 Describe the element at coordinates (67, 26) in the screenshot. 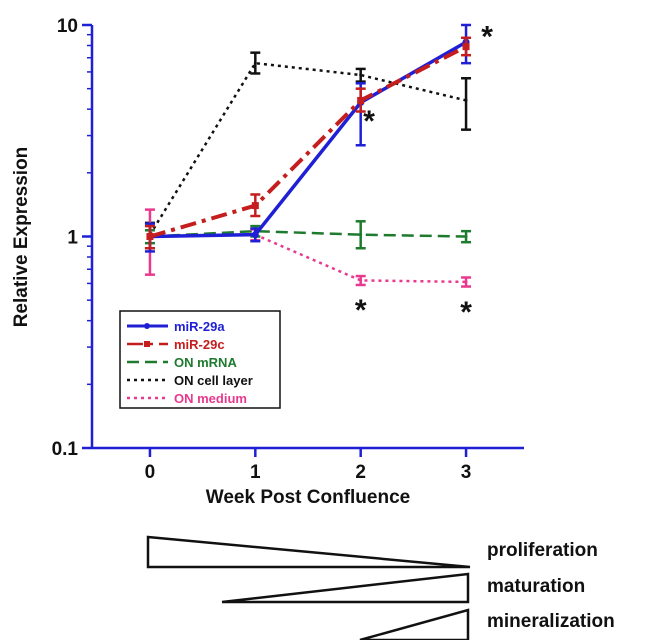

I see `y-tick-label-2: 10` at that location.